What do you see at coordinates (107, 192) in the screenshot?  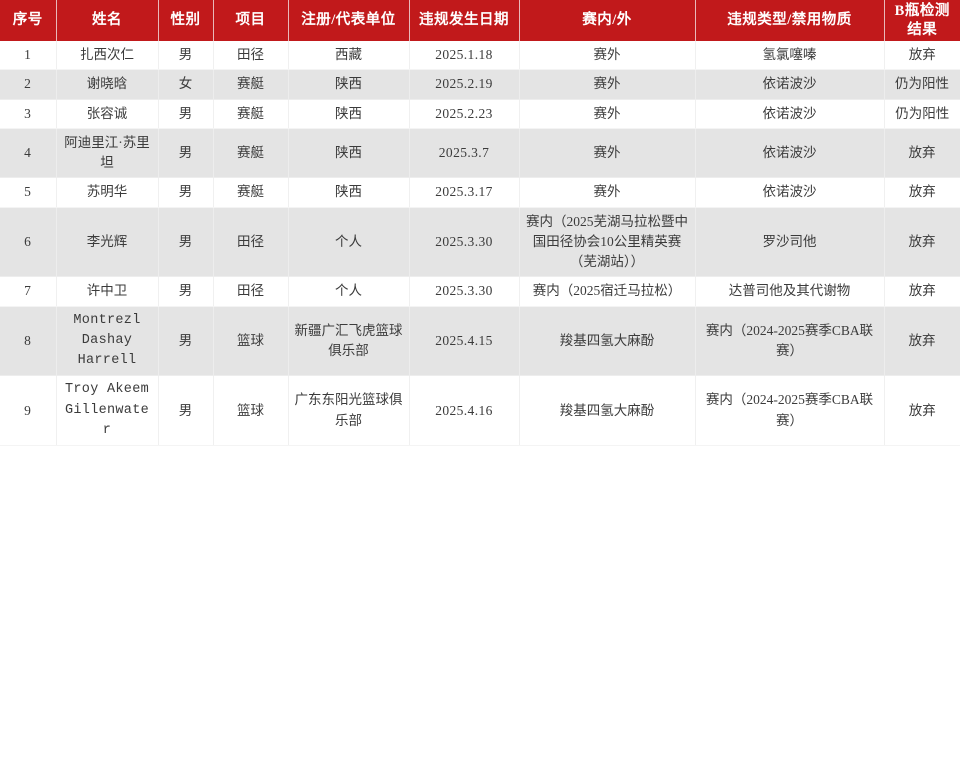 I see `cell-name: 苏明华` at bounding box center [107, 192].